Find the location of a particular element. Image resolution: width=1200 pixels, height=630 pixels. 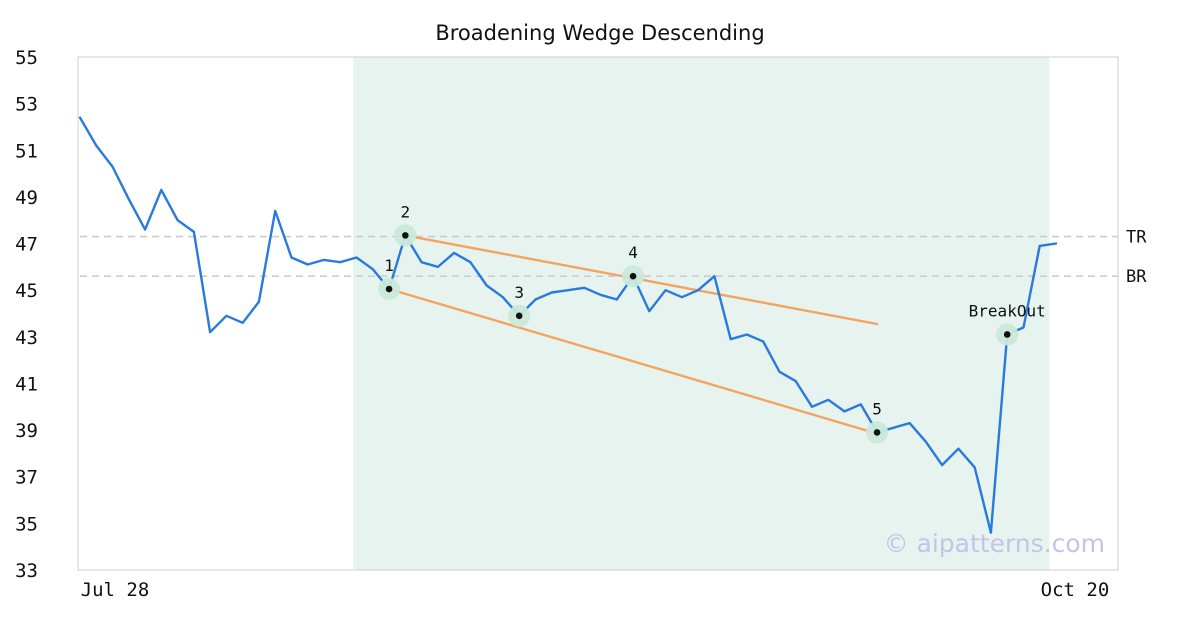

marker-dot-breakout is located at coordinates (1007, 334).